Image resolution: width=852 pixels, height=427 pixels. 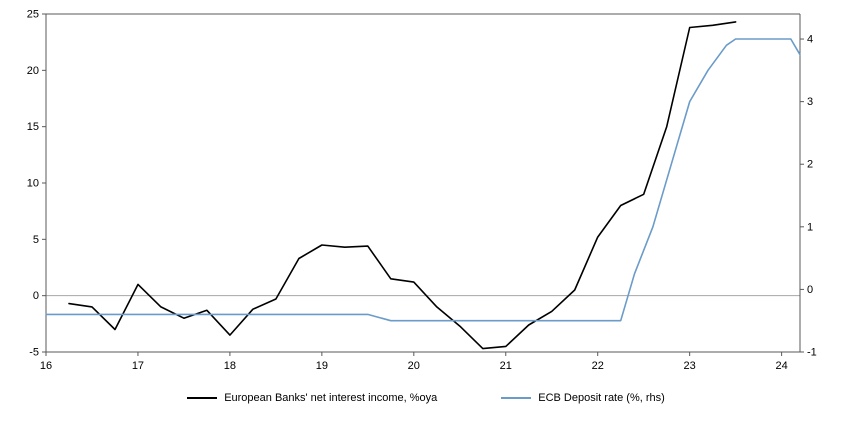 I want to click on left-axis-tick-label: 0, so click(x=36, y=296).